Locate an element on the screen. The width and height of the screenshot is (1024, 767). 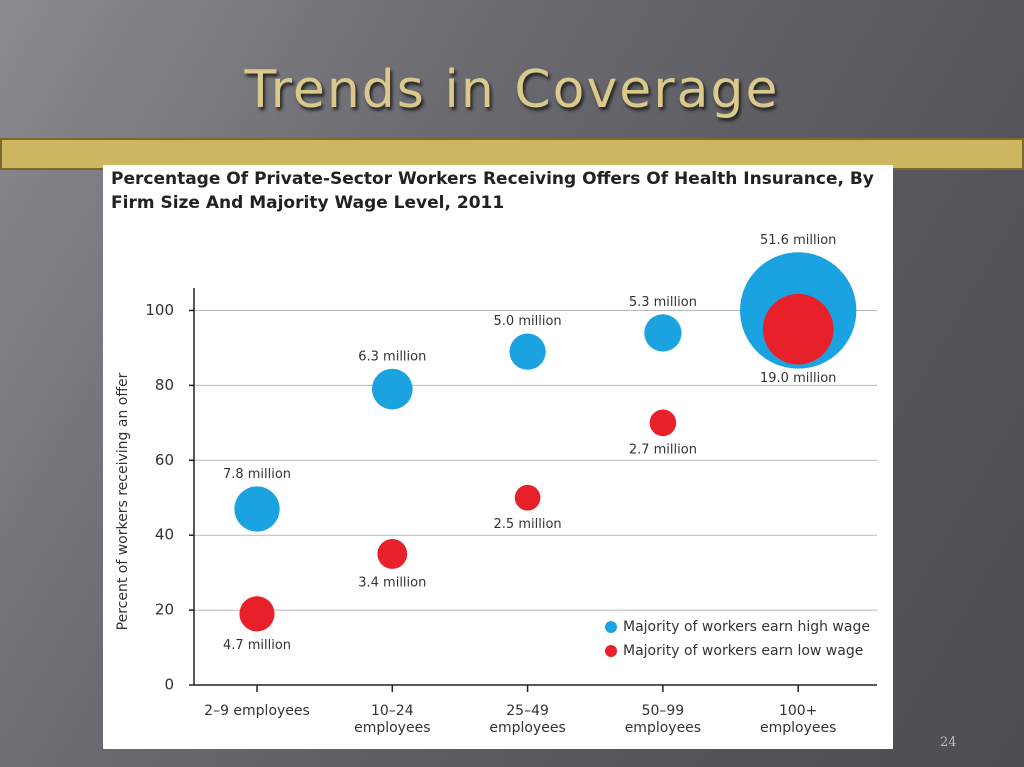
x-tick-label: 2–9 employees is located at coordinates (257, 711).